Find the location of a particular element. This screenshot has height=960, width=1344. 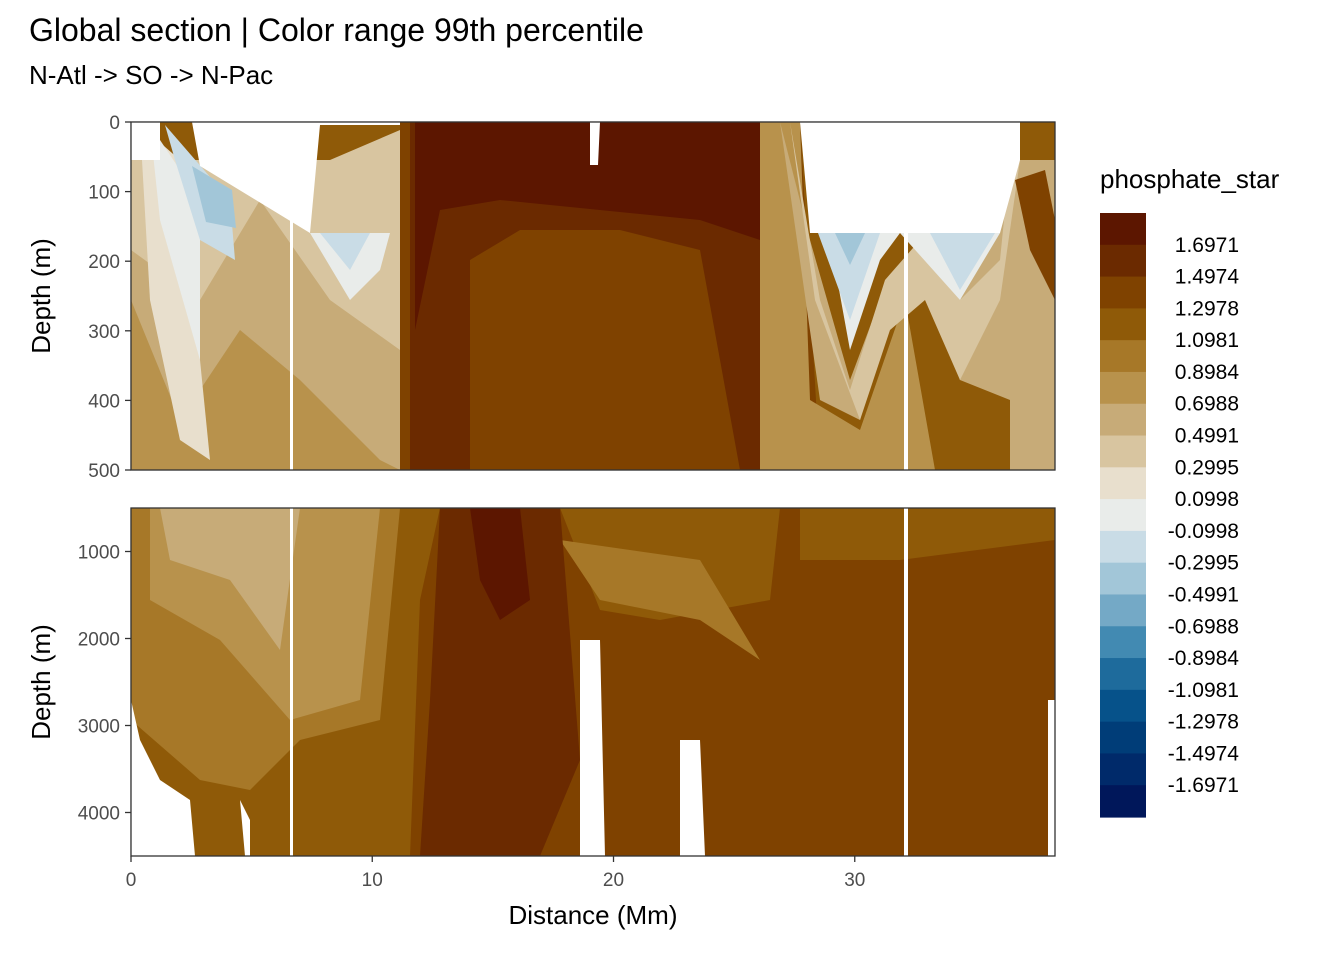

y-tick-label: 0 is located at coordinates (114, 123).